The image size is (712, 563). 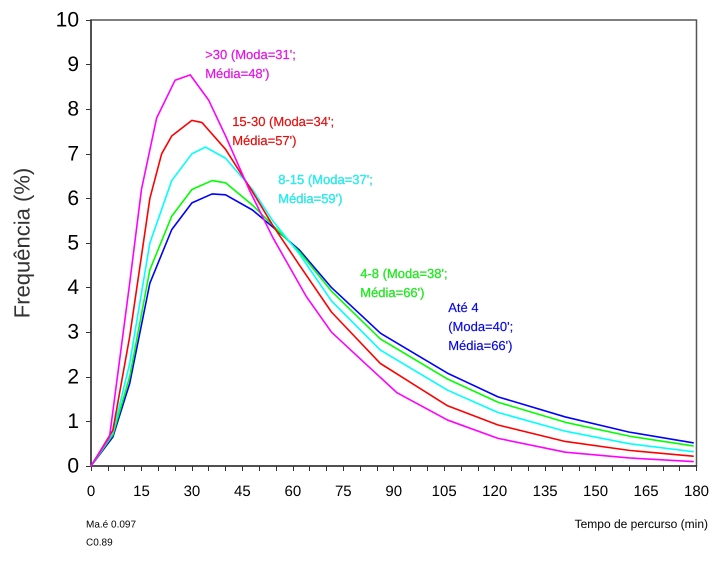 I want to click on y-tick-label: 2, so click(x=73, y=376).